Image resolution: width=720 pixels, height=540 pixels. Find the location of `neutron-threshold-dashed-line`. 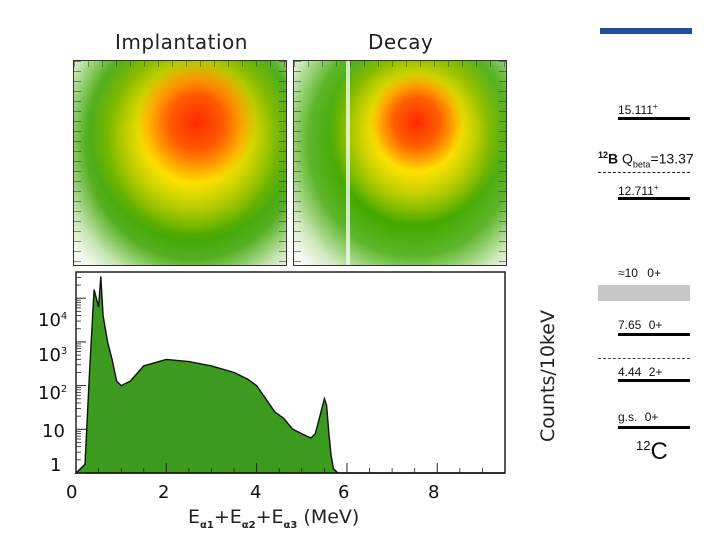

neutron-threshold-dashed-line is located at coordinates (644, 358).